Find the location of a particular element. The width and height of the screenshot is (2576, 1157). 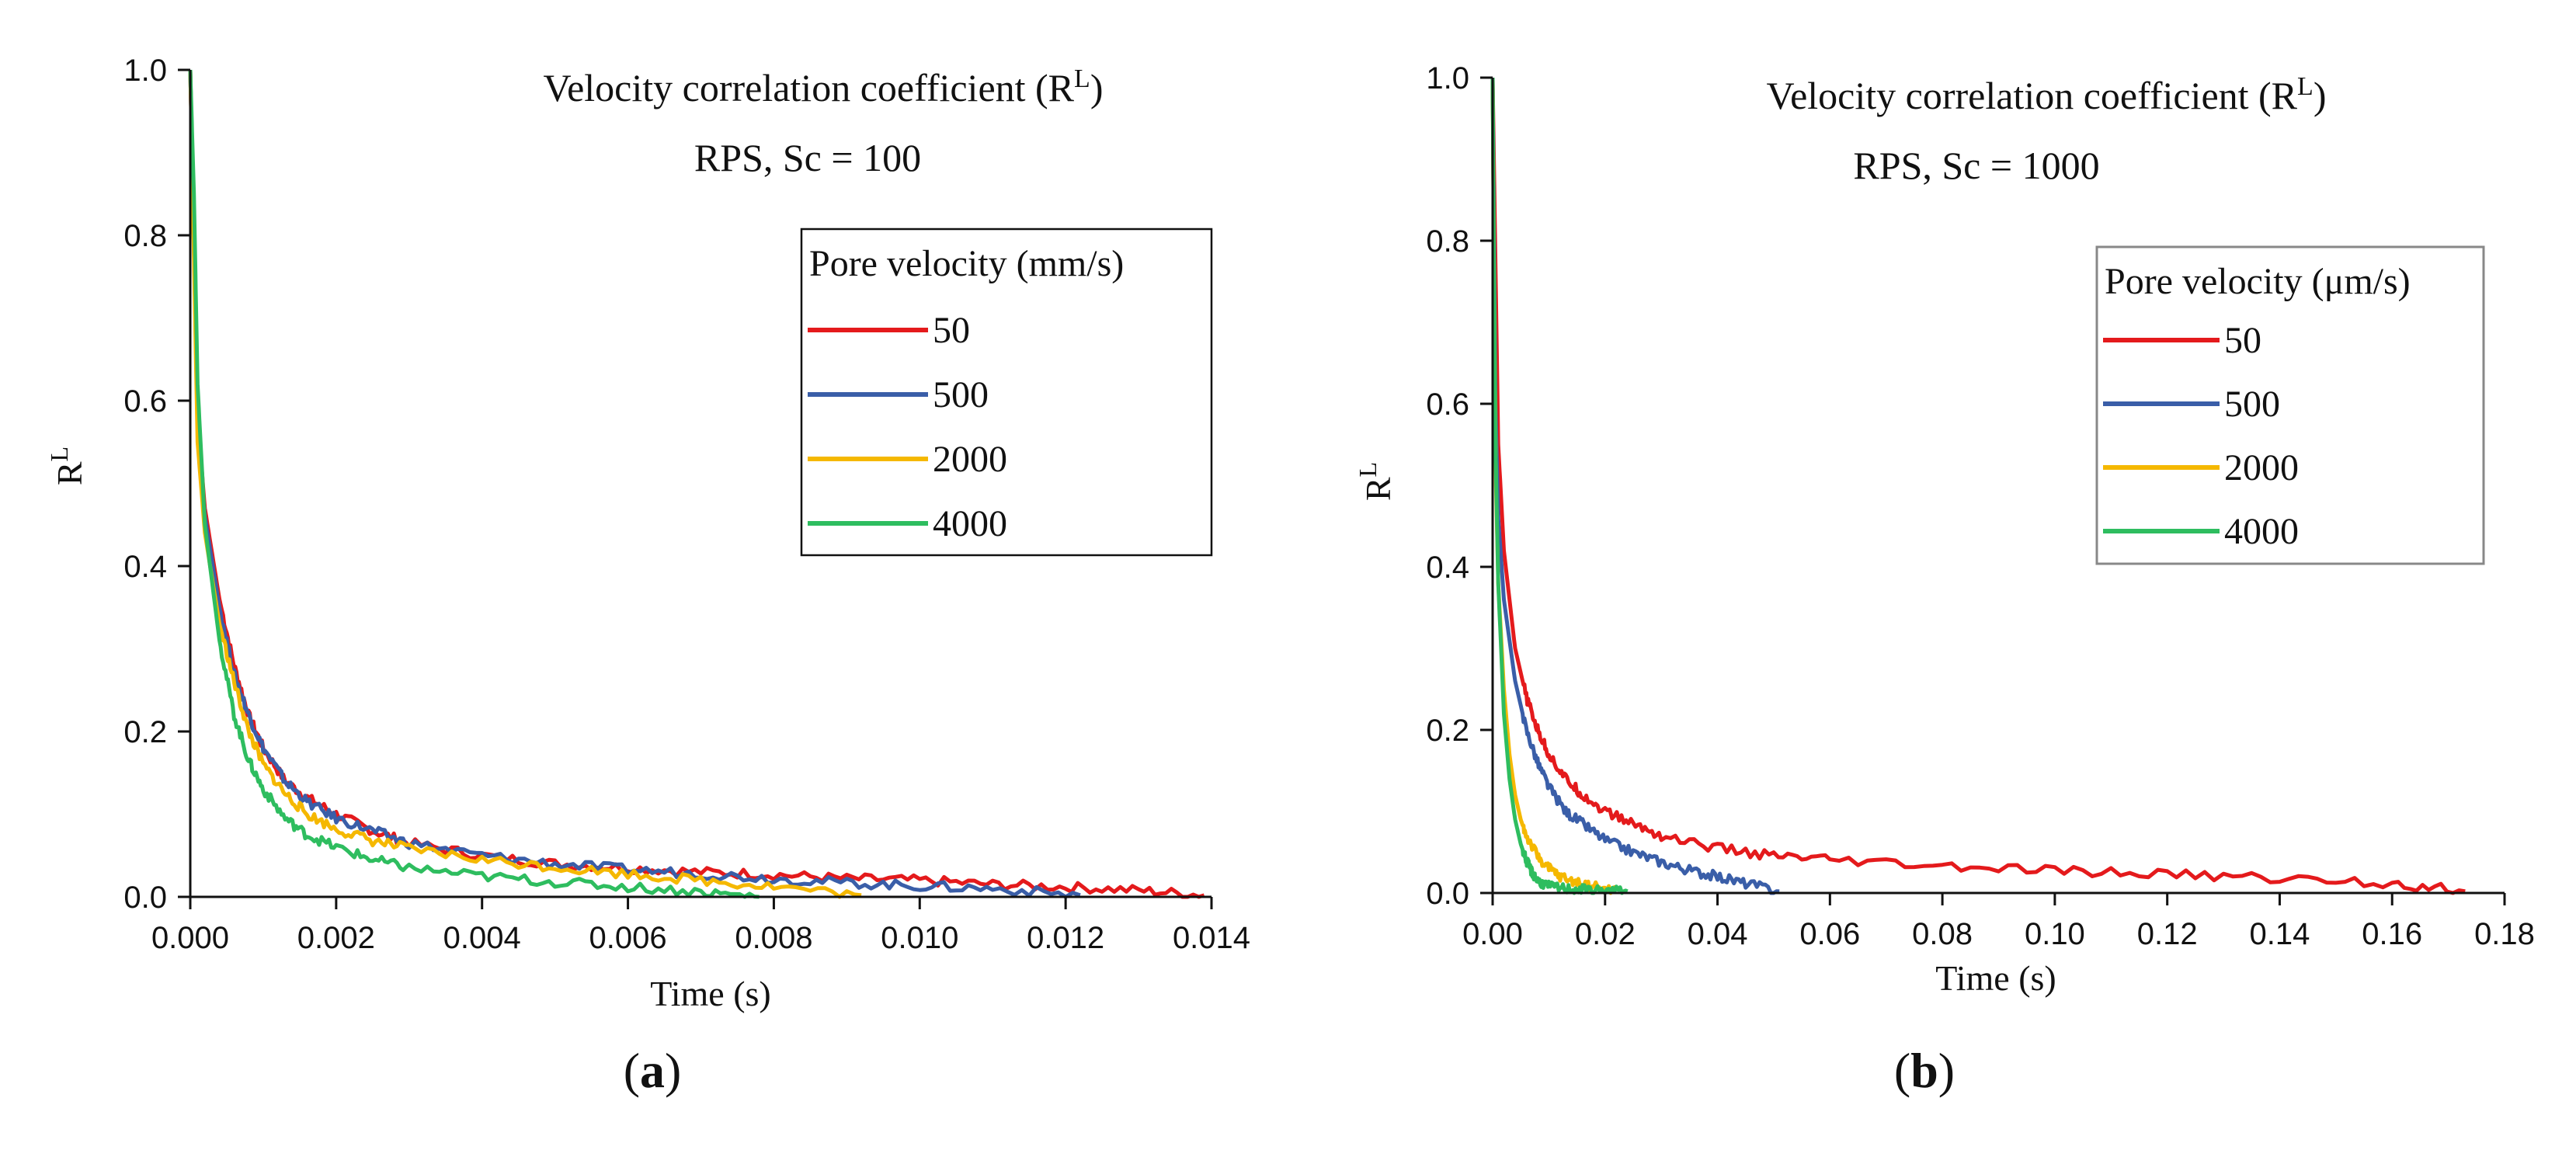

legend-b: Pore velocity (μm/s) 50 500 2000 4000 is located at coordinates (2290, 405).